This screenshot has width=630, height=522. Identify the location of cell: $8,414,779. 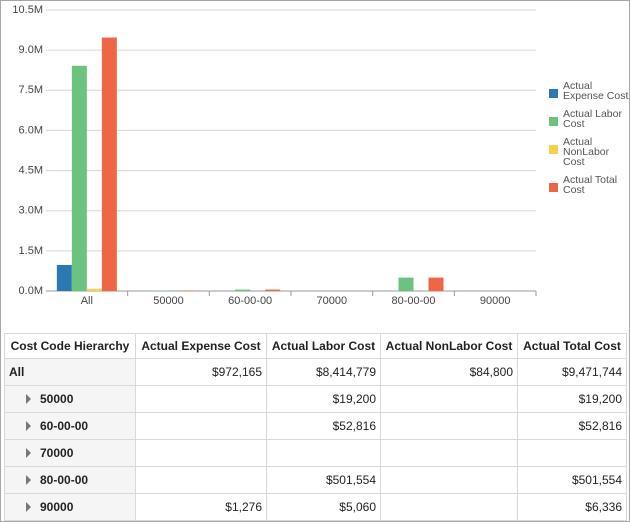
(323, 372).